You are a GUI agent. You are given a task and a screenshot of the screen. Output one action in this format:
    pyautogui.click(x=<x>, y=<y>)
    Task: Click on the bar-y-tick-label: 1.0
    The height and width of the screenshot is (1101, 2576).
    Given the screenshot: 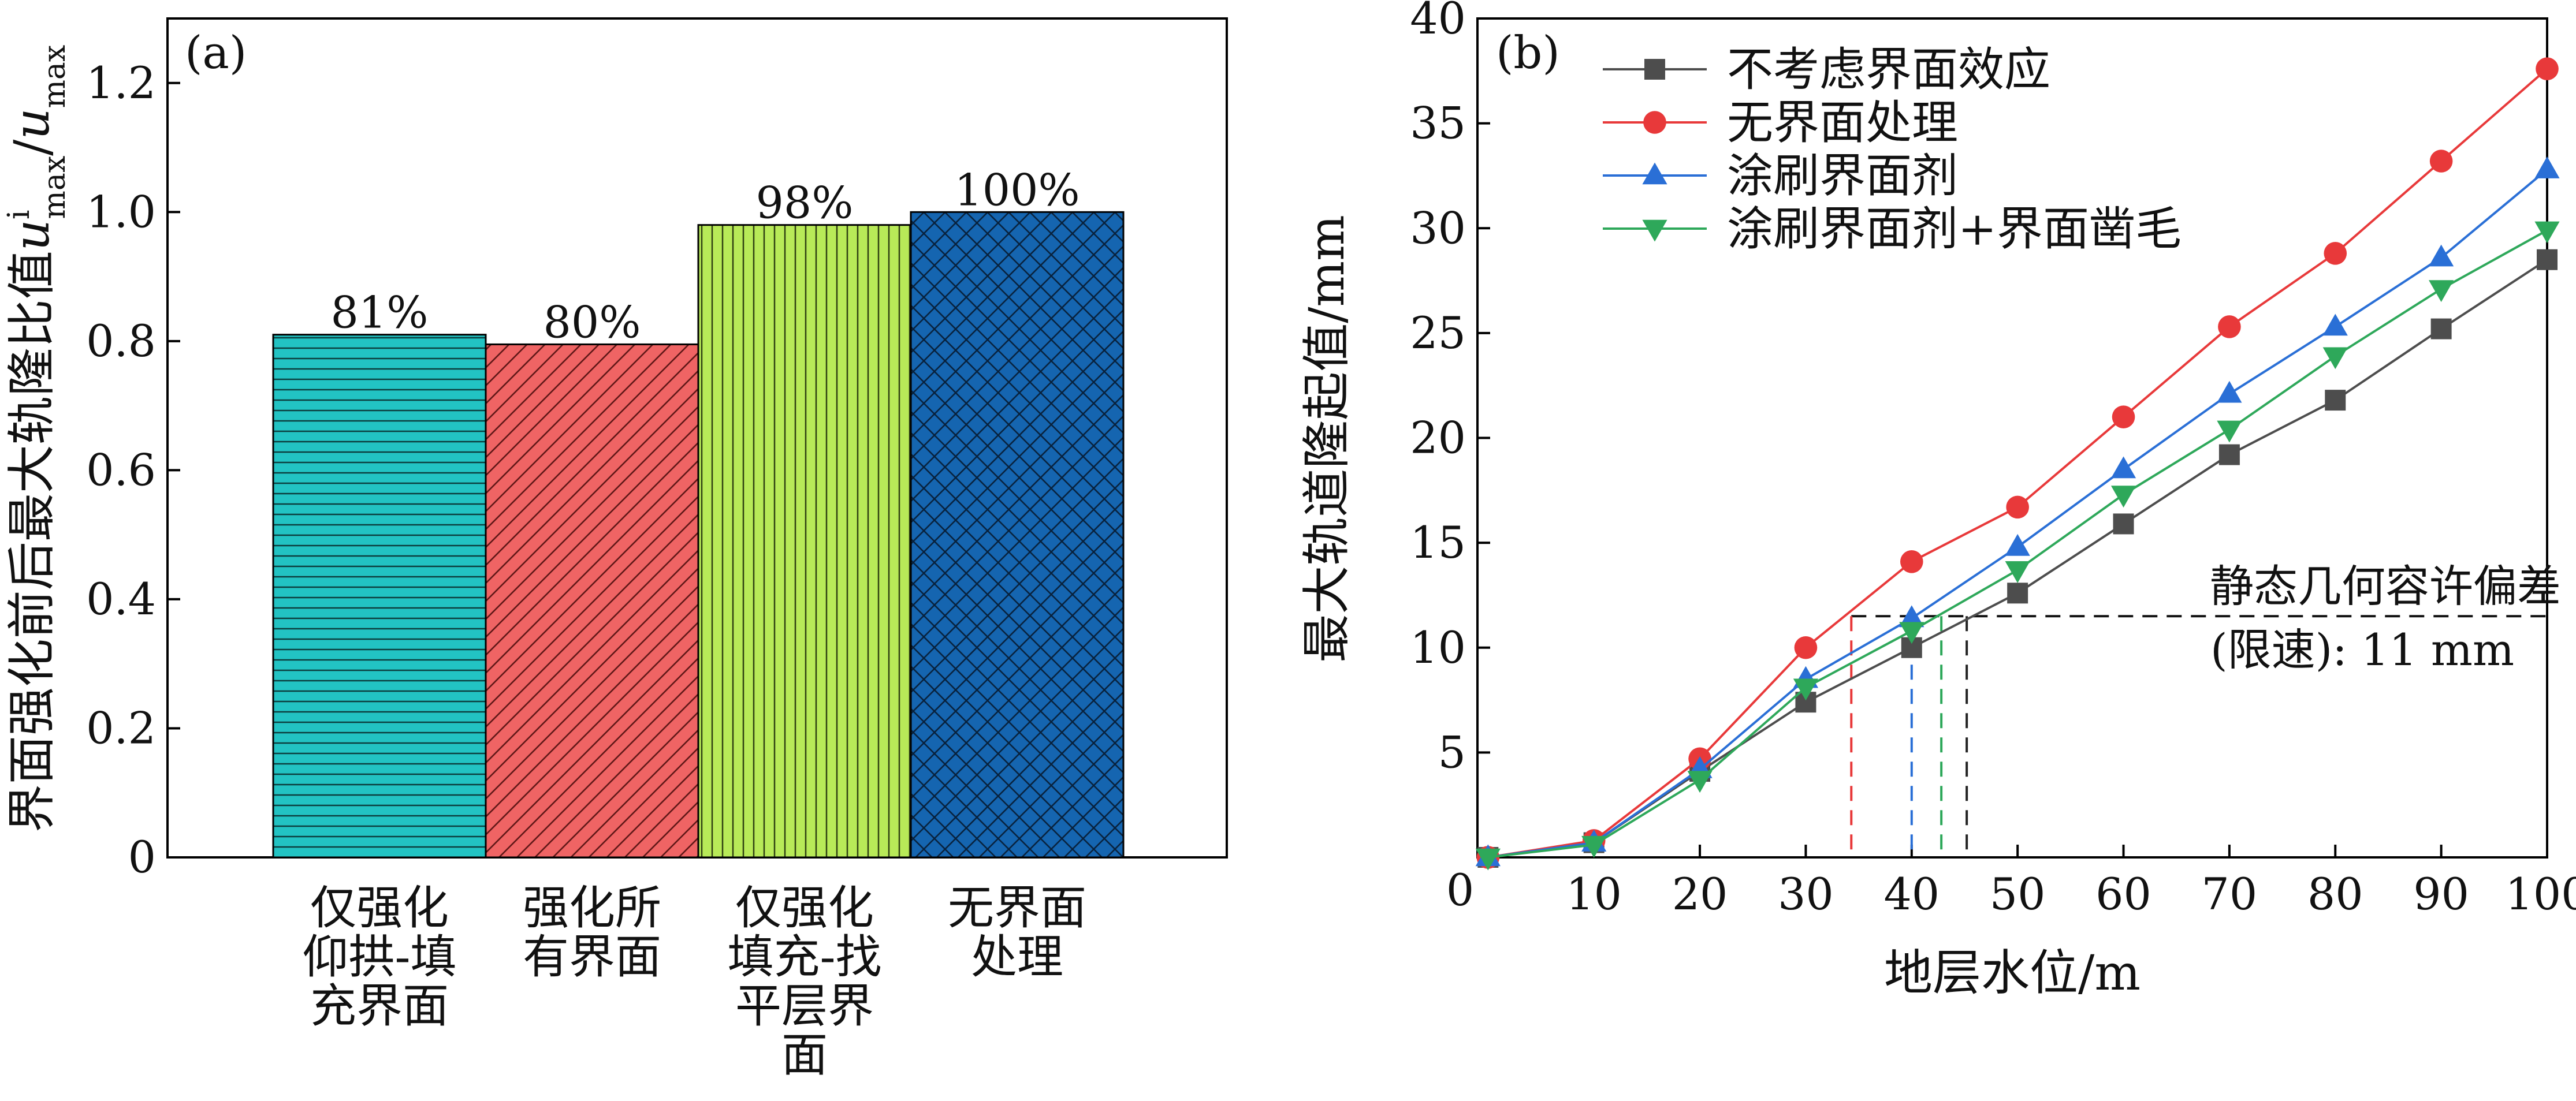 What is the action you would take?
    pyautogui.click(x=121, y=211)
    